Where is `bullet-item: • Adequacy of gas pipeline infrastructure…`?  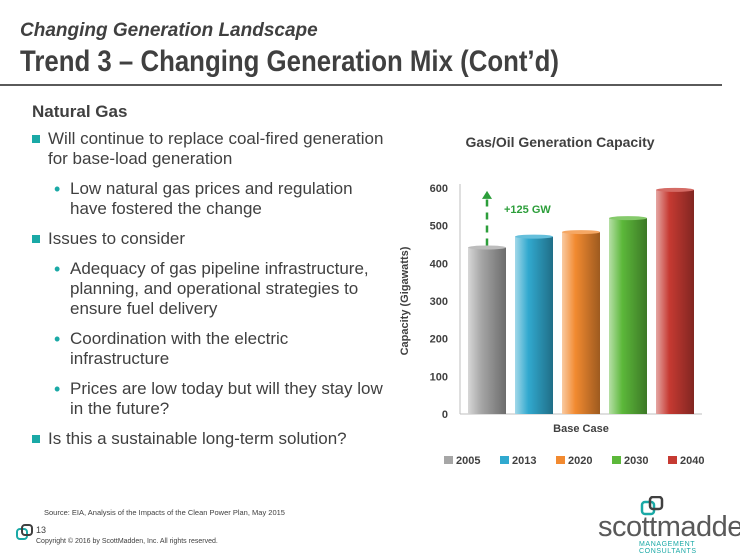 bullet-item: • Adequacy of gas pipeline infrastructure… is located at coordinates (210, 289).